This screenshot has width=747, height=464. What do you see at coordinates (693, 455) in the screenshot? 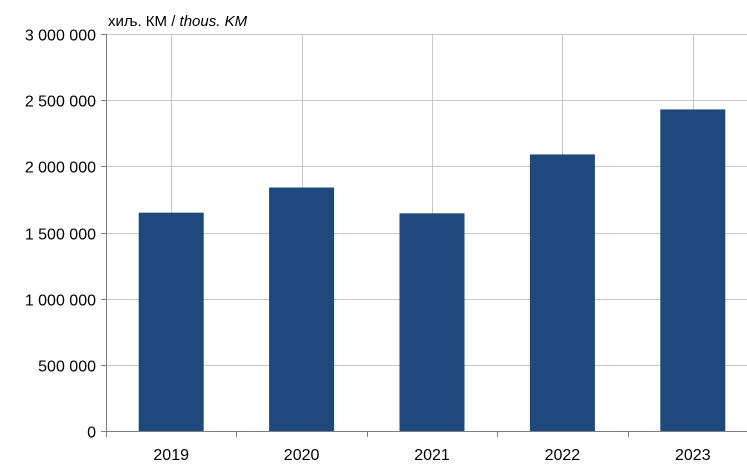
I see `x-tick-label: 2023` at bounding box center [693, 455].